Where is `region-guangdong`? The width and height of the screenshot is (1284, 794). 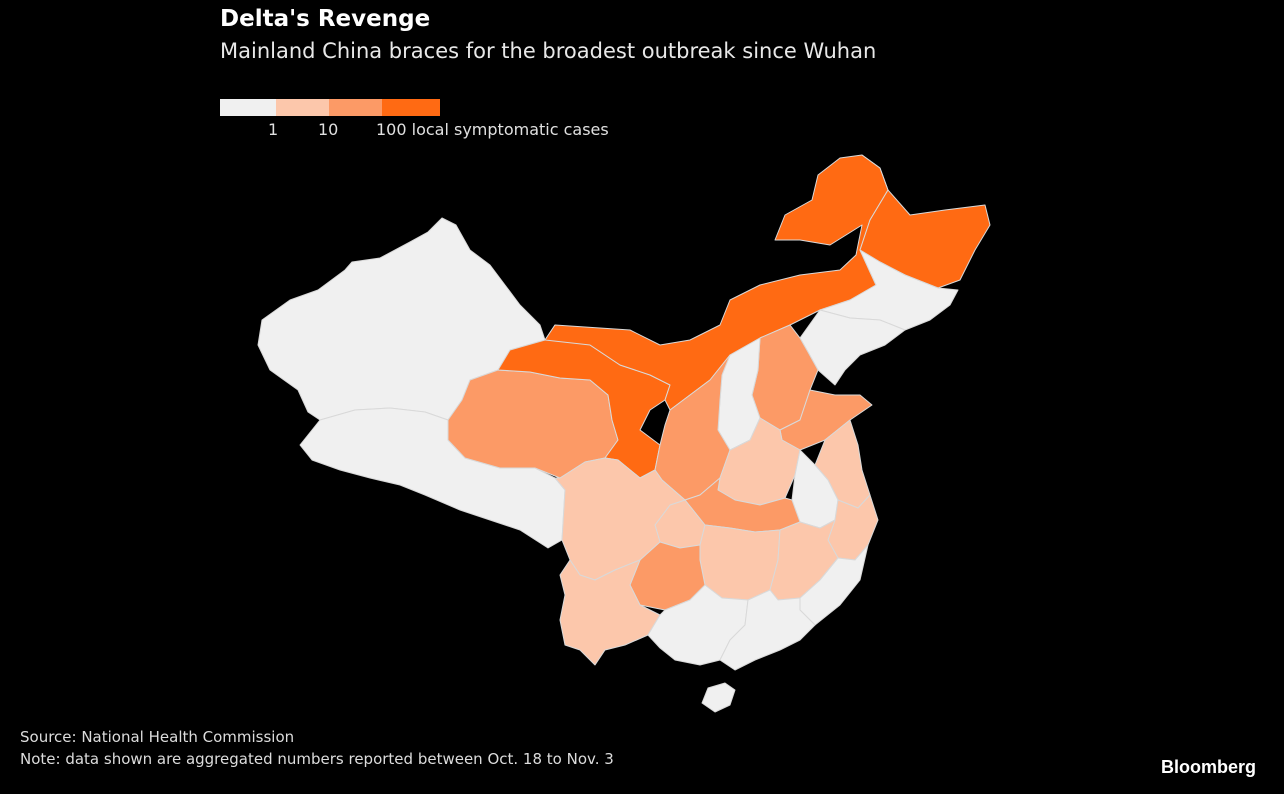 region-guangdong is located at coordinates (767, 630).